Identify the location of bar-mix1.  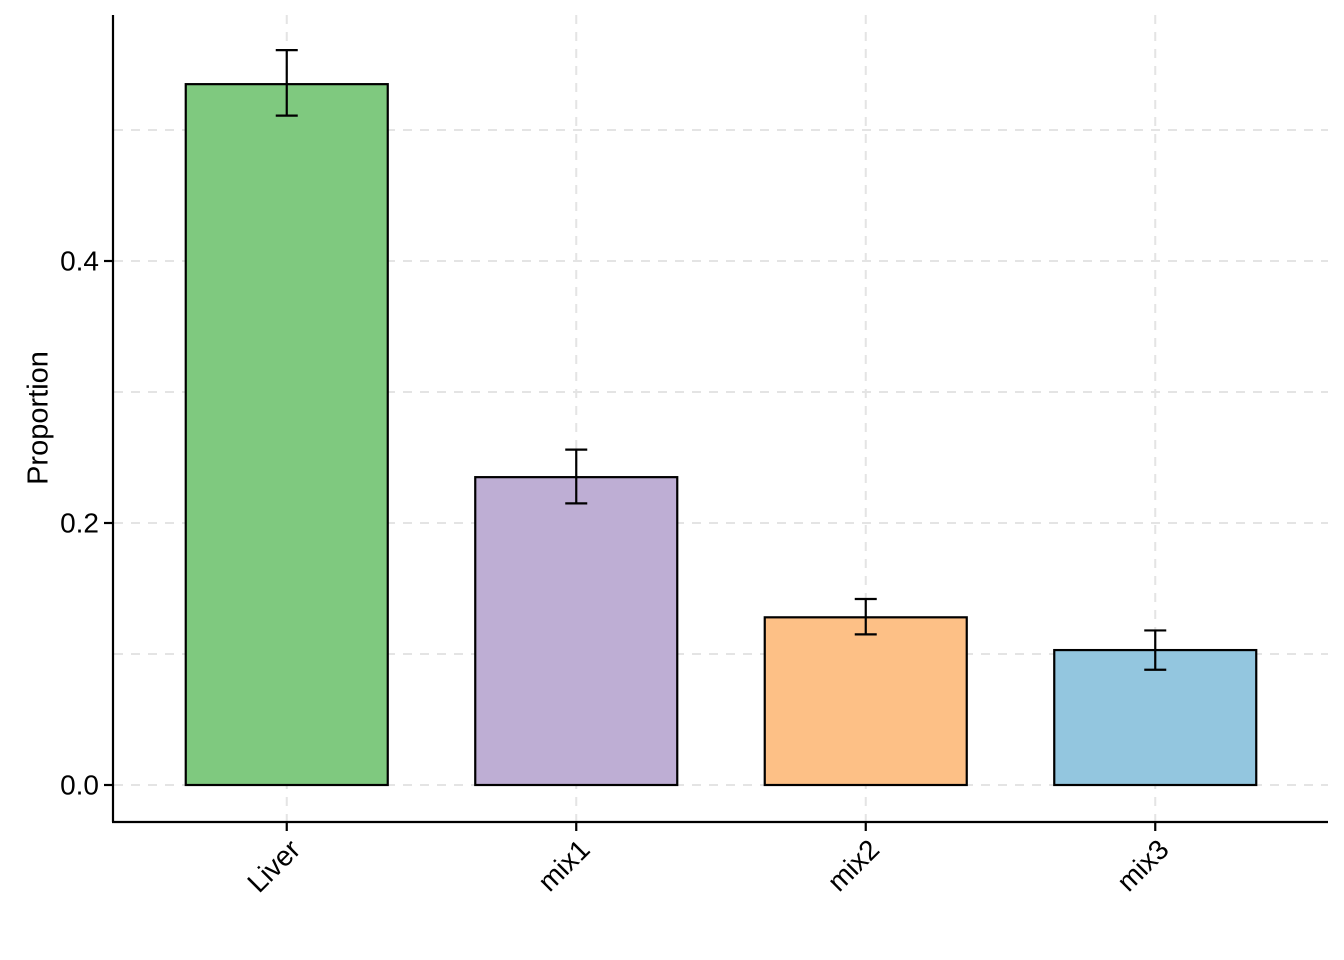
(576, 631).